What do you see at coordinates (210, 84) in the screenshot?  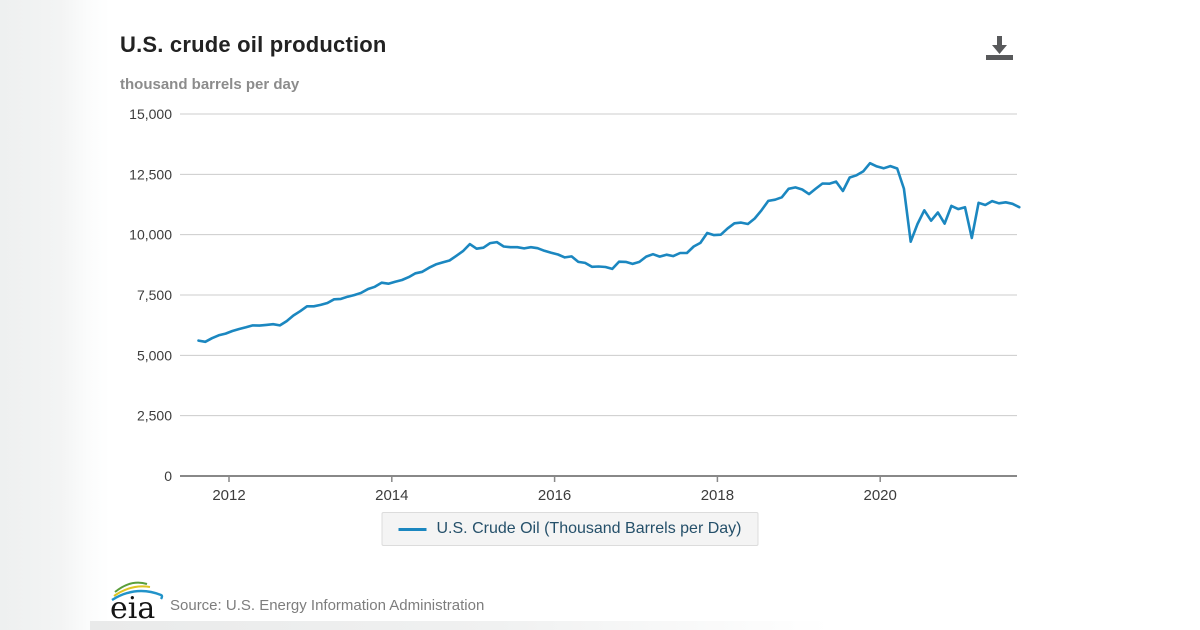 I see `chart-units-subtitle: thousand barrels per day` at bounding box center [210, 84].